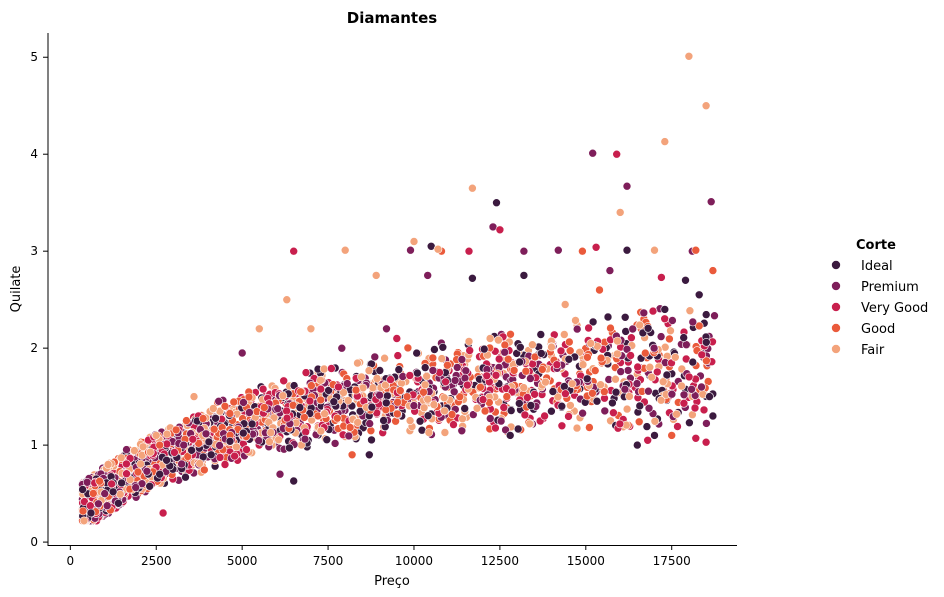 The height and width of the screenshot is (597, 944). What do you see at coordinates (500, 561) in the screenshot?
I see `x-tick-label: 12500` at bounding box center [500, 561].